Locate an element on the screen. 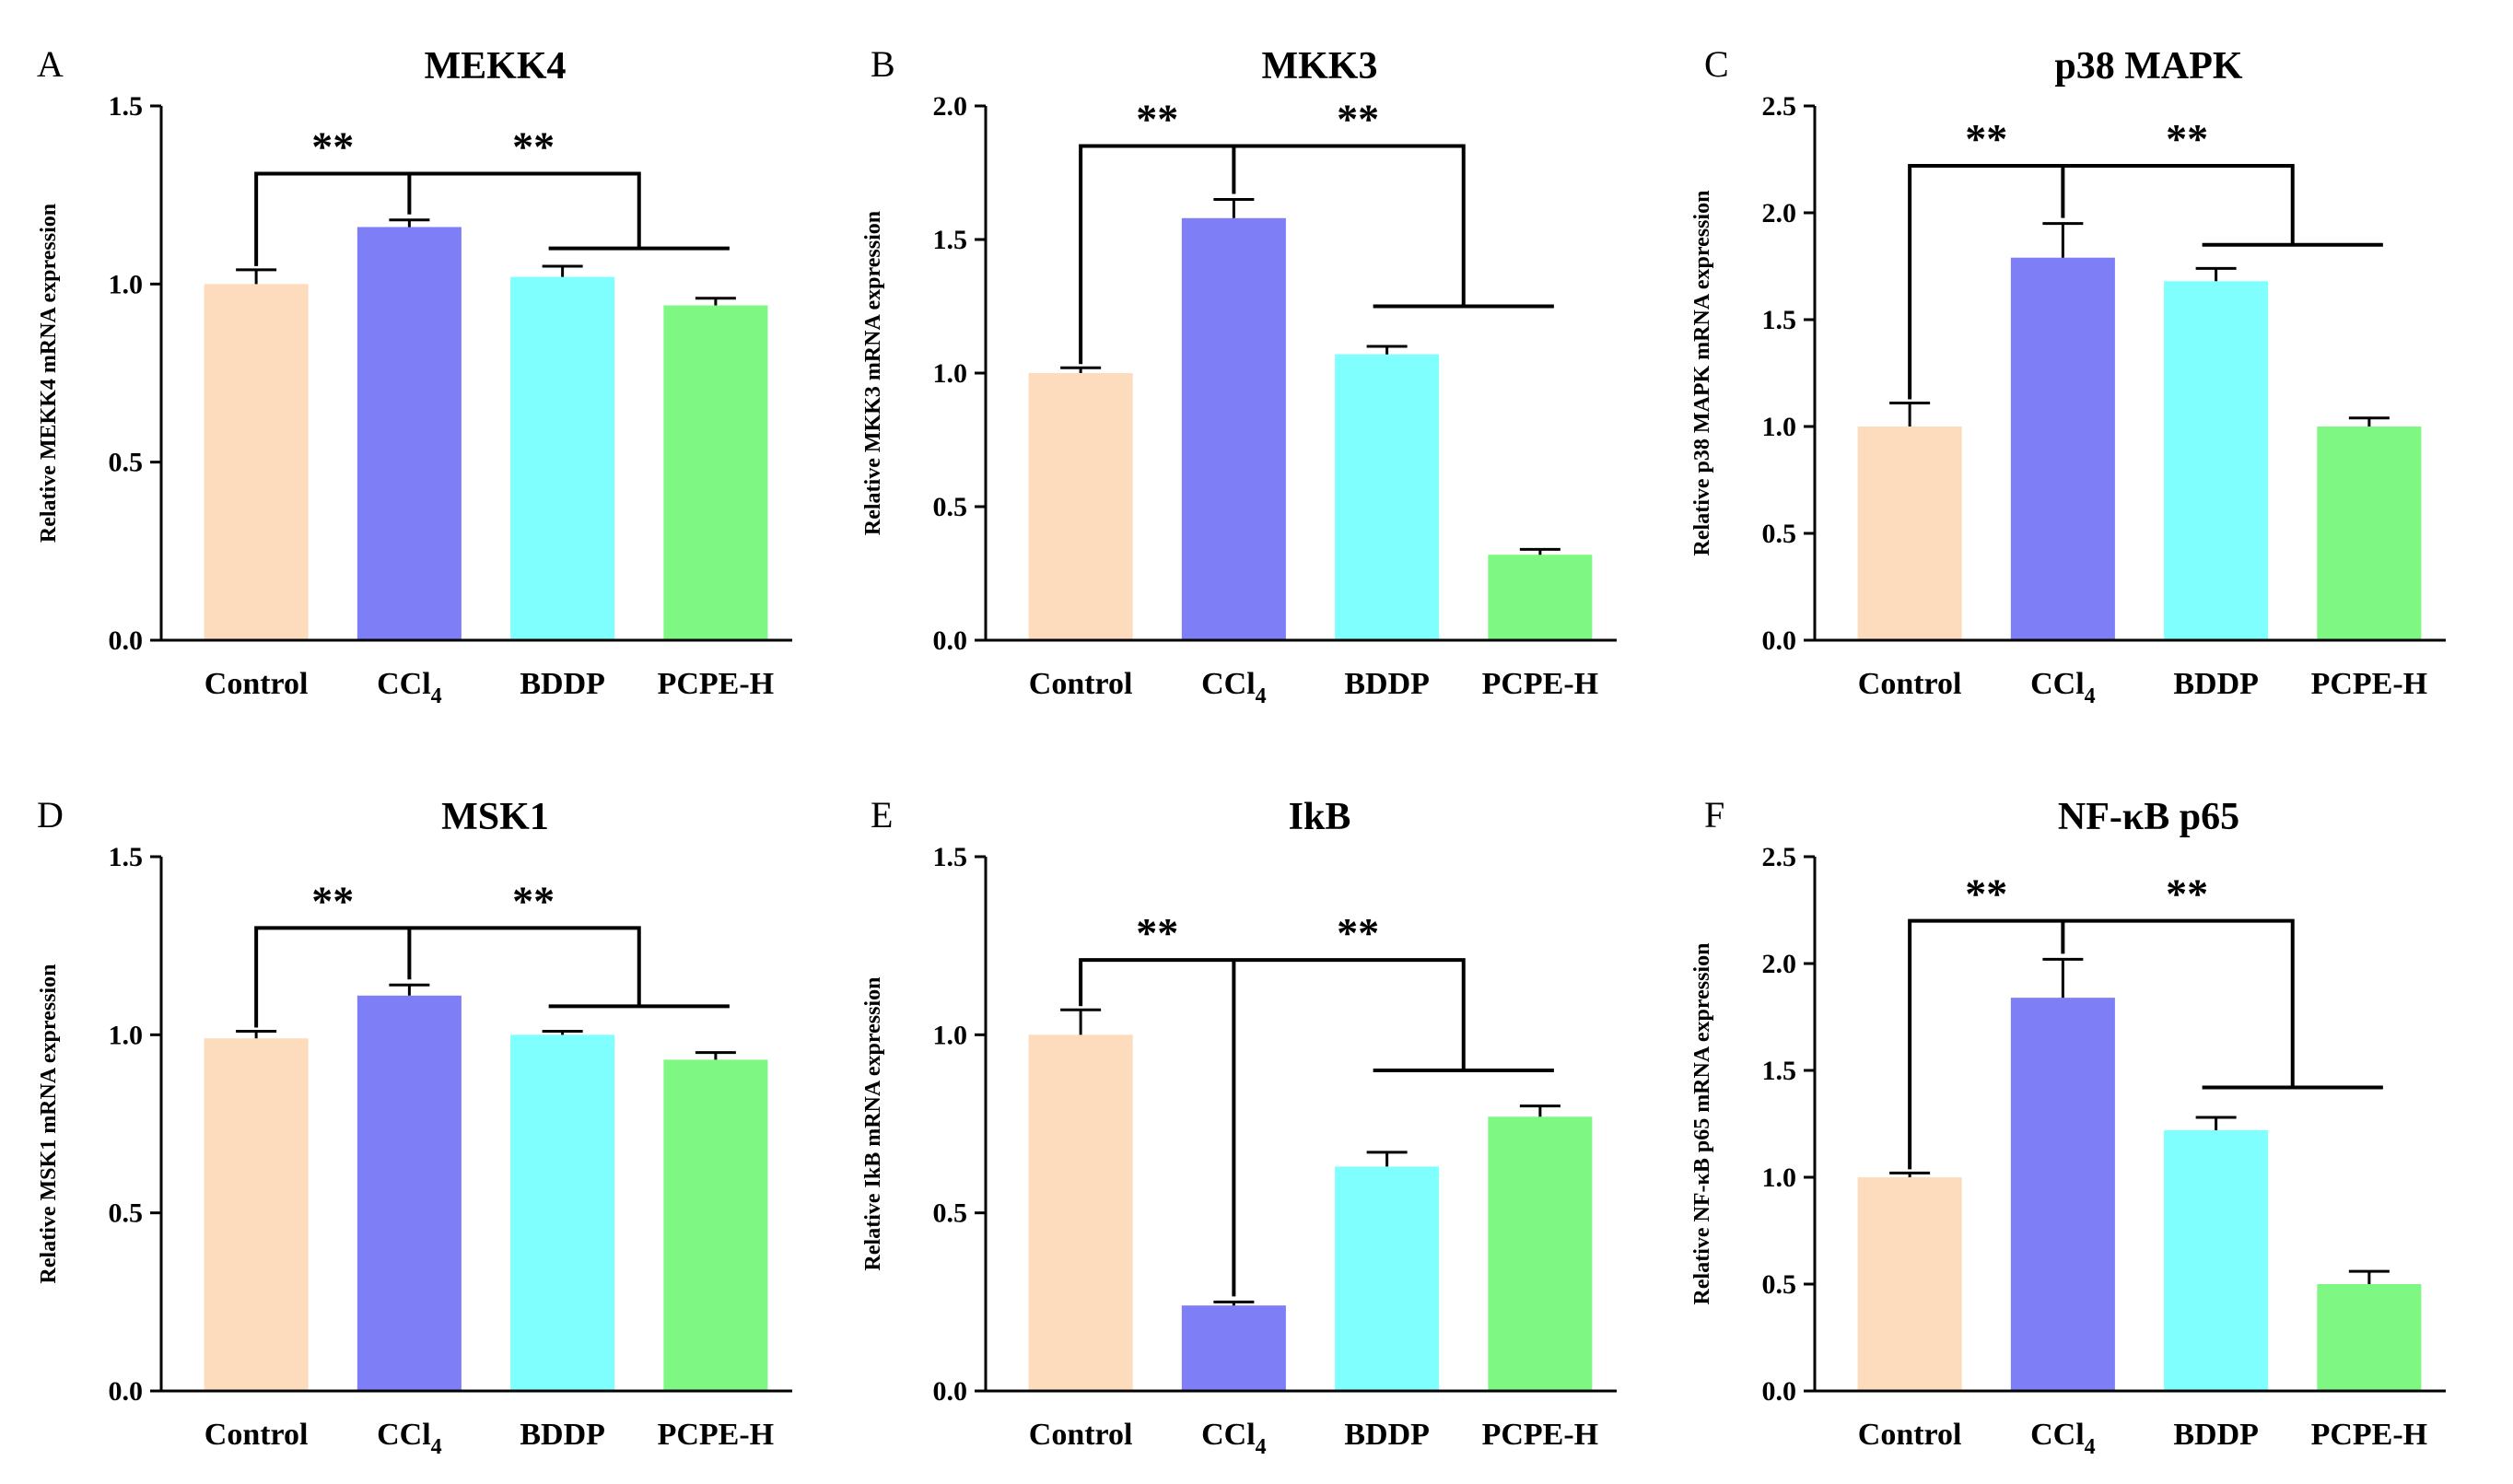  y-axis-label: Relative NF-κB p65 mRNA expression is located at coordinates (1702, 1124).